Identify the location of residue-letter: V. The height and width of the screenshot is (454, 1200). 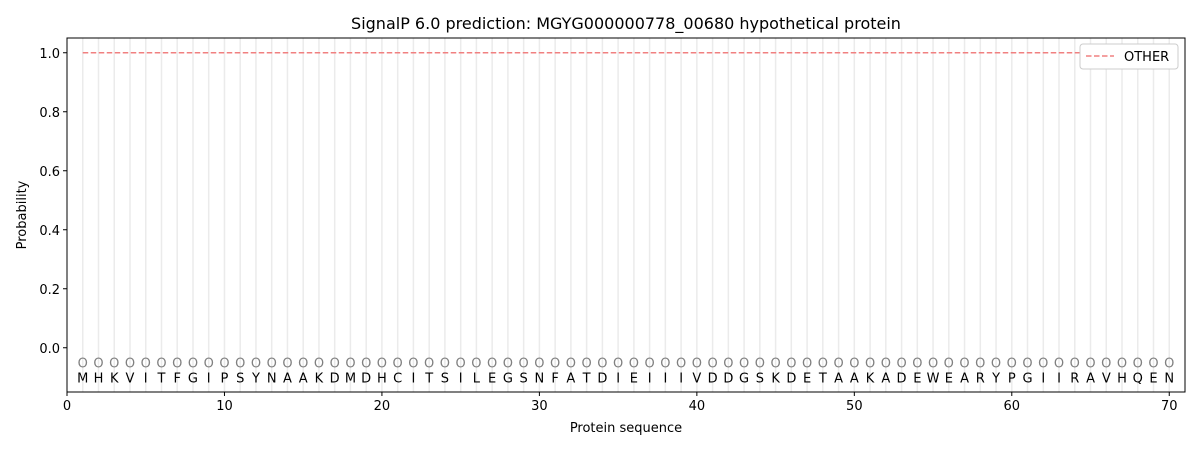
(1106, 378).